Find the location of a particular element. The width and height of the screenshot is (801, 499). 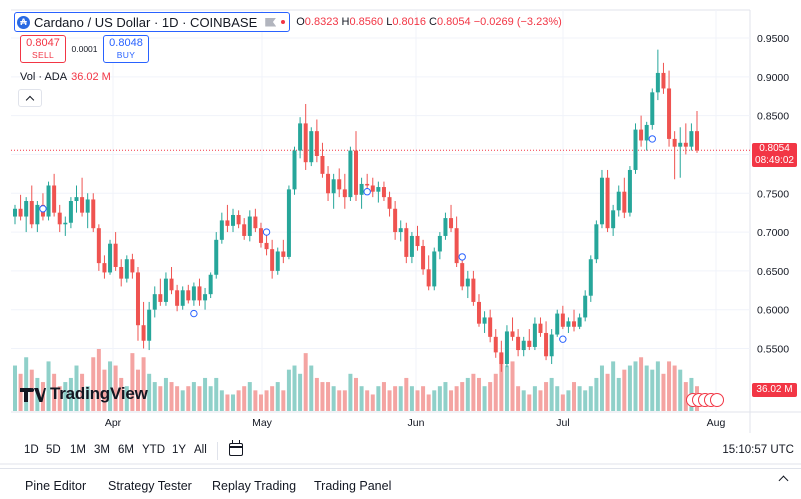

range-all: All is located at coordinates (200, 450).